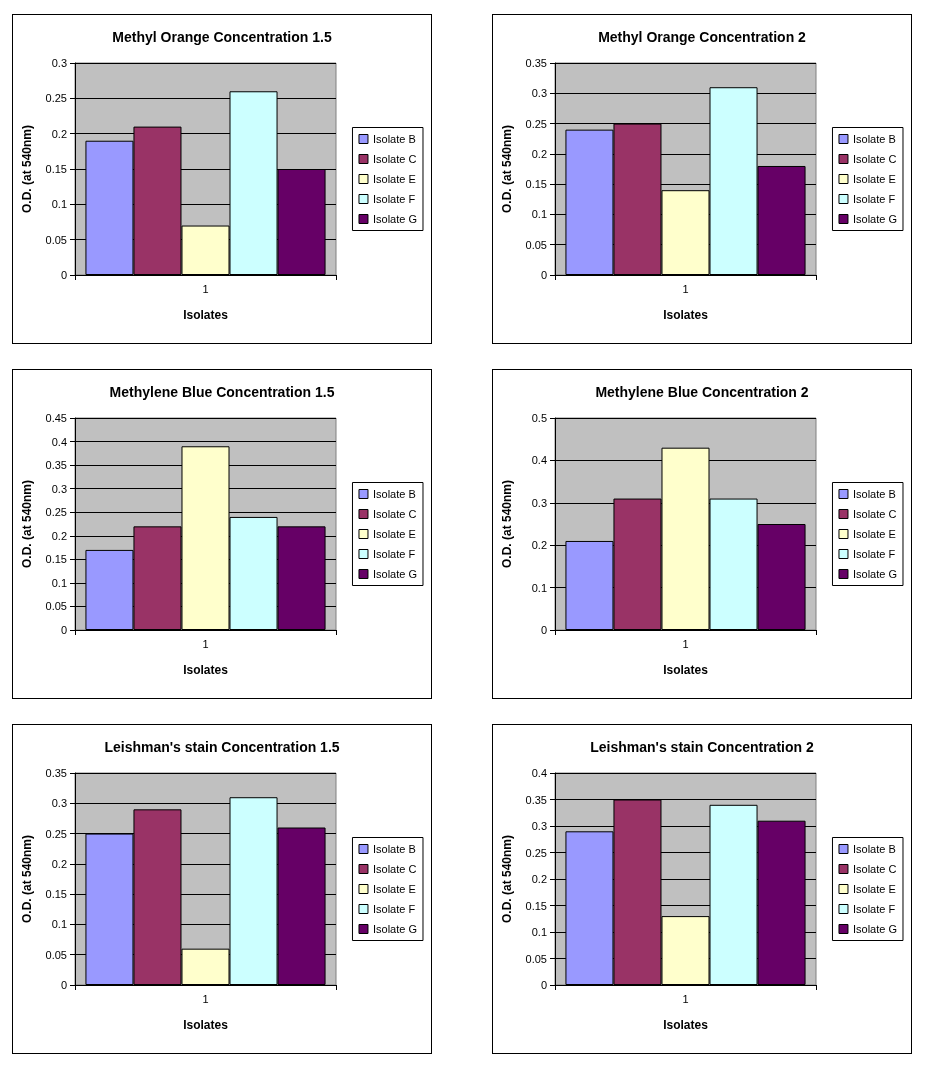 The image size is (940, 1084). I want to click on chart-title: Leishman's stain Concentration 2, so click(702, 747).